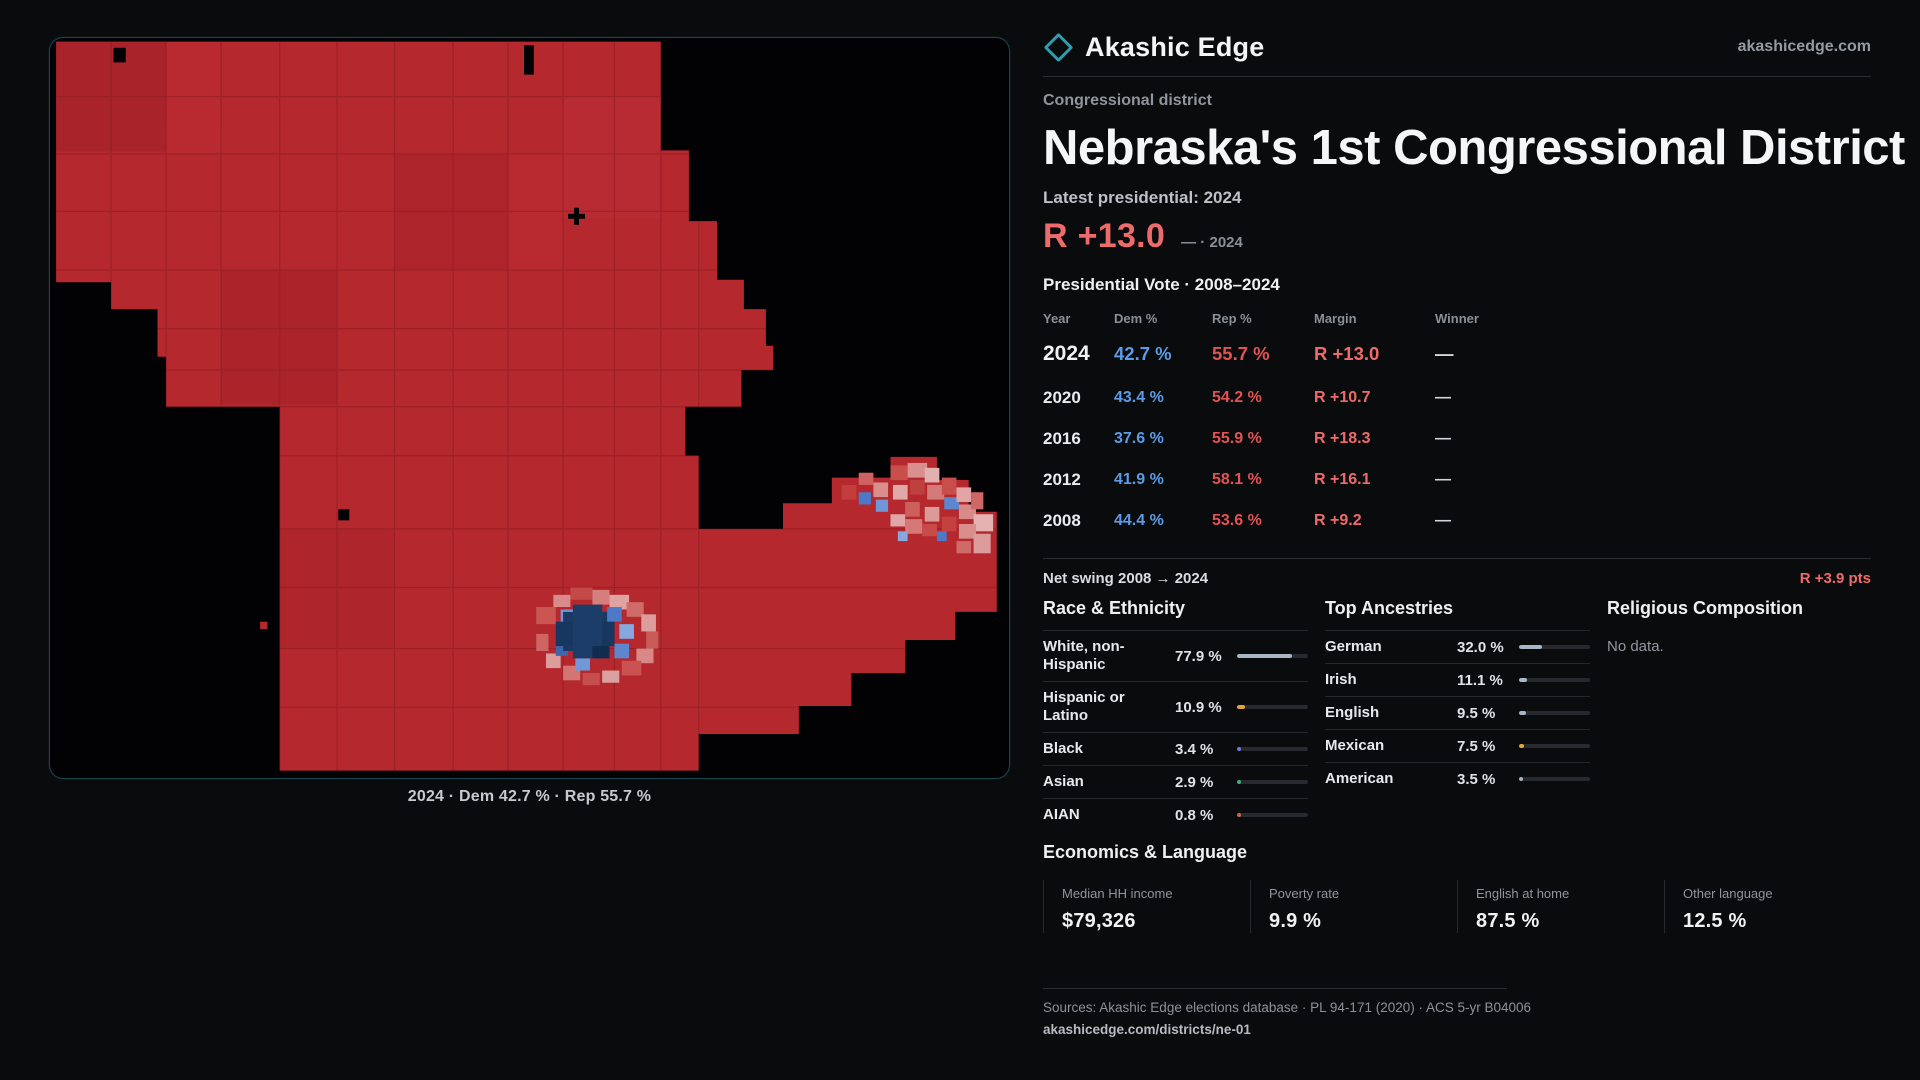 Image resolution: width=1920 pixels, height=1080 pixels. I want to click on dem-cell: 37.6 %, so click(1139, 438).